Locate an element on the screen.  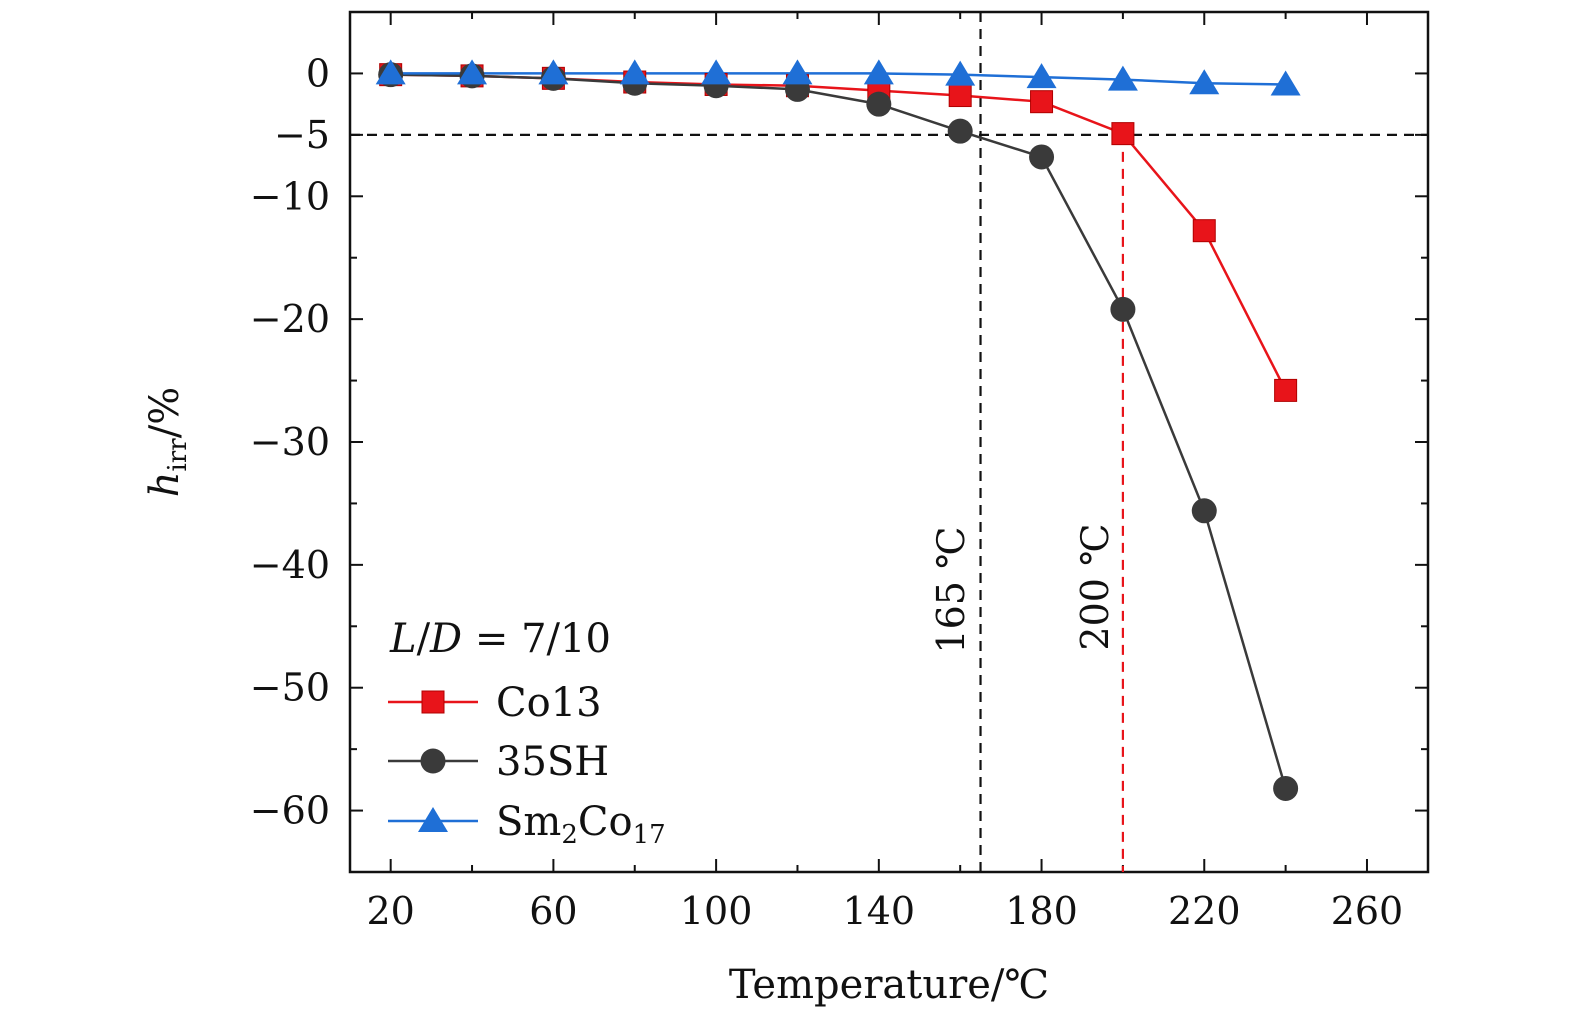
y-axis-title-sub: irr is located at coordinates (178, 455).